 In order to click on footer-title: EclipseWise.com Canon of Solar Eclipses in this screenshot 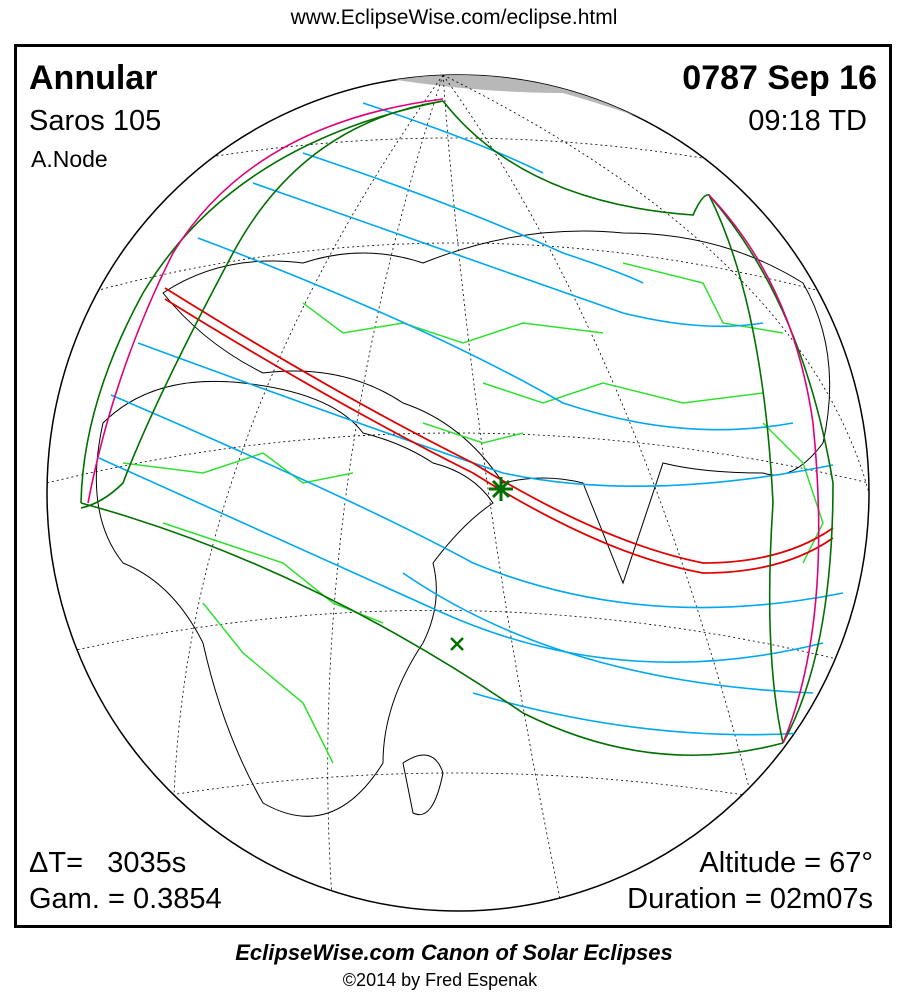, I will do `click(454, 952)`.